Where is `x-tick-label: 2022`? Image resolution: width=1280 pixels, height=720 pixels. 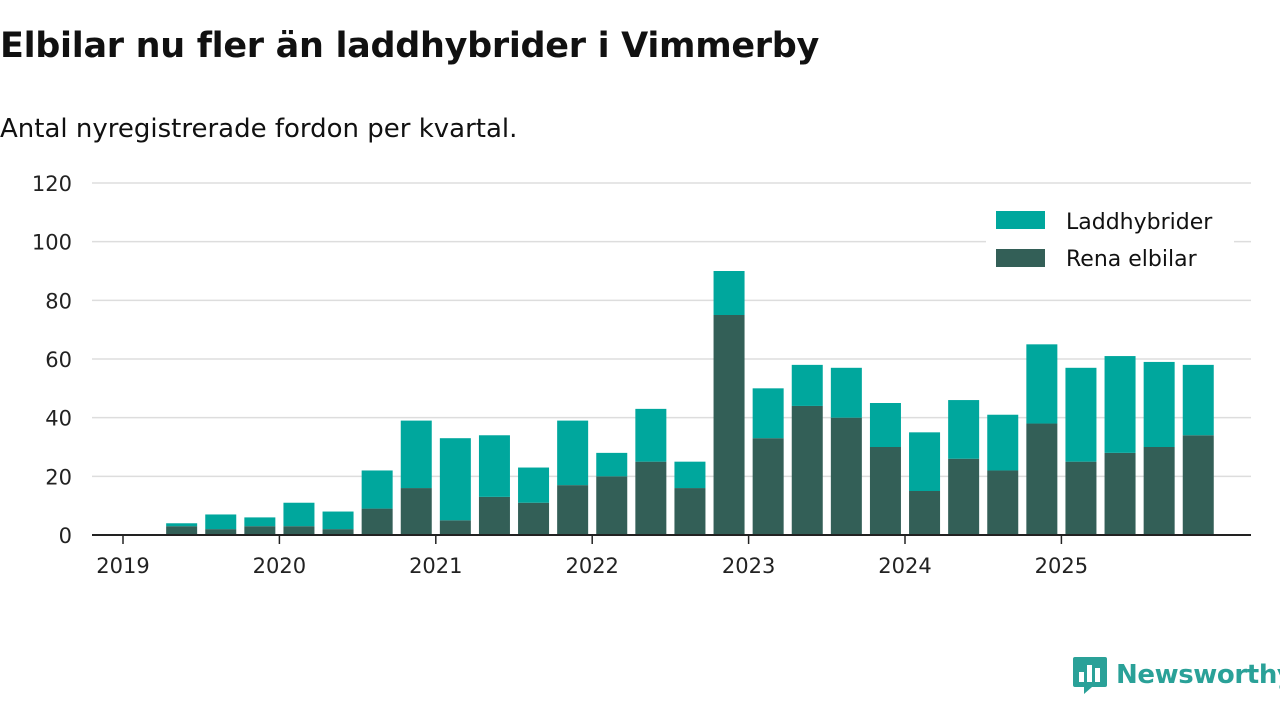 x-tick-label: 2022 is located at coordinates (591, 566).